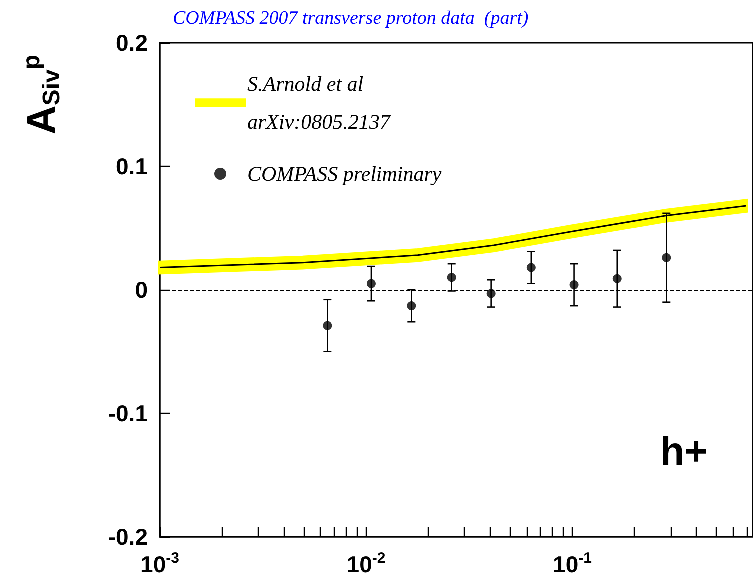  What do you see at coordinates (132, 43) in the screenshot?
I see `y-tick-label: 0.2` at bounding box center [132, 43].